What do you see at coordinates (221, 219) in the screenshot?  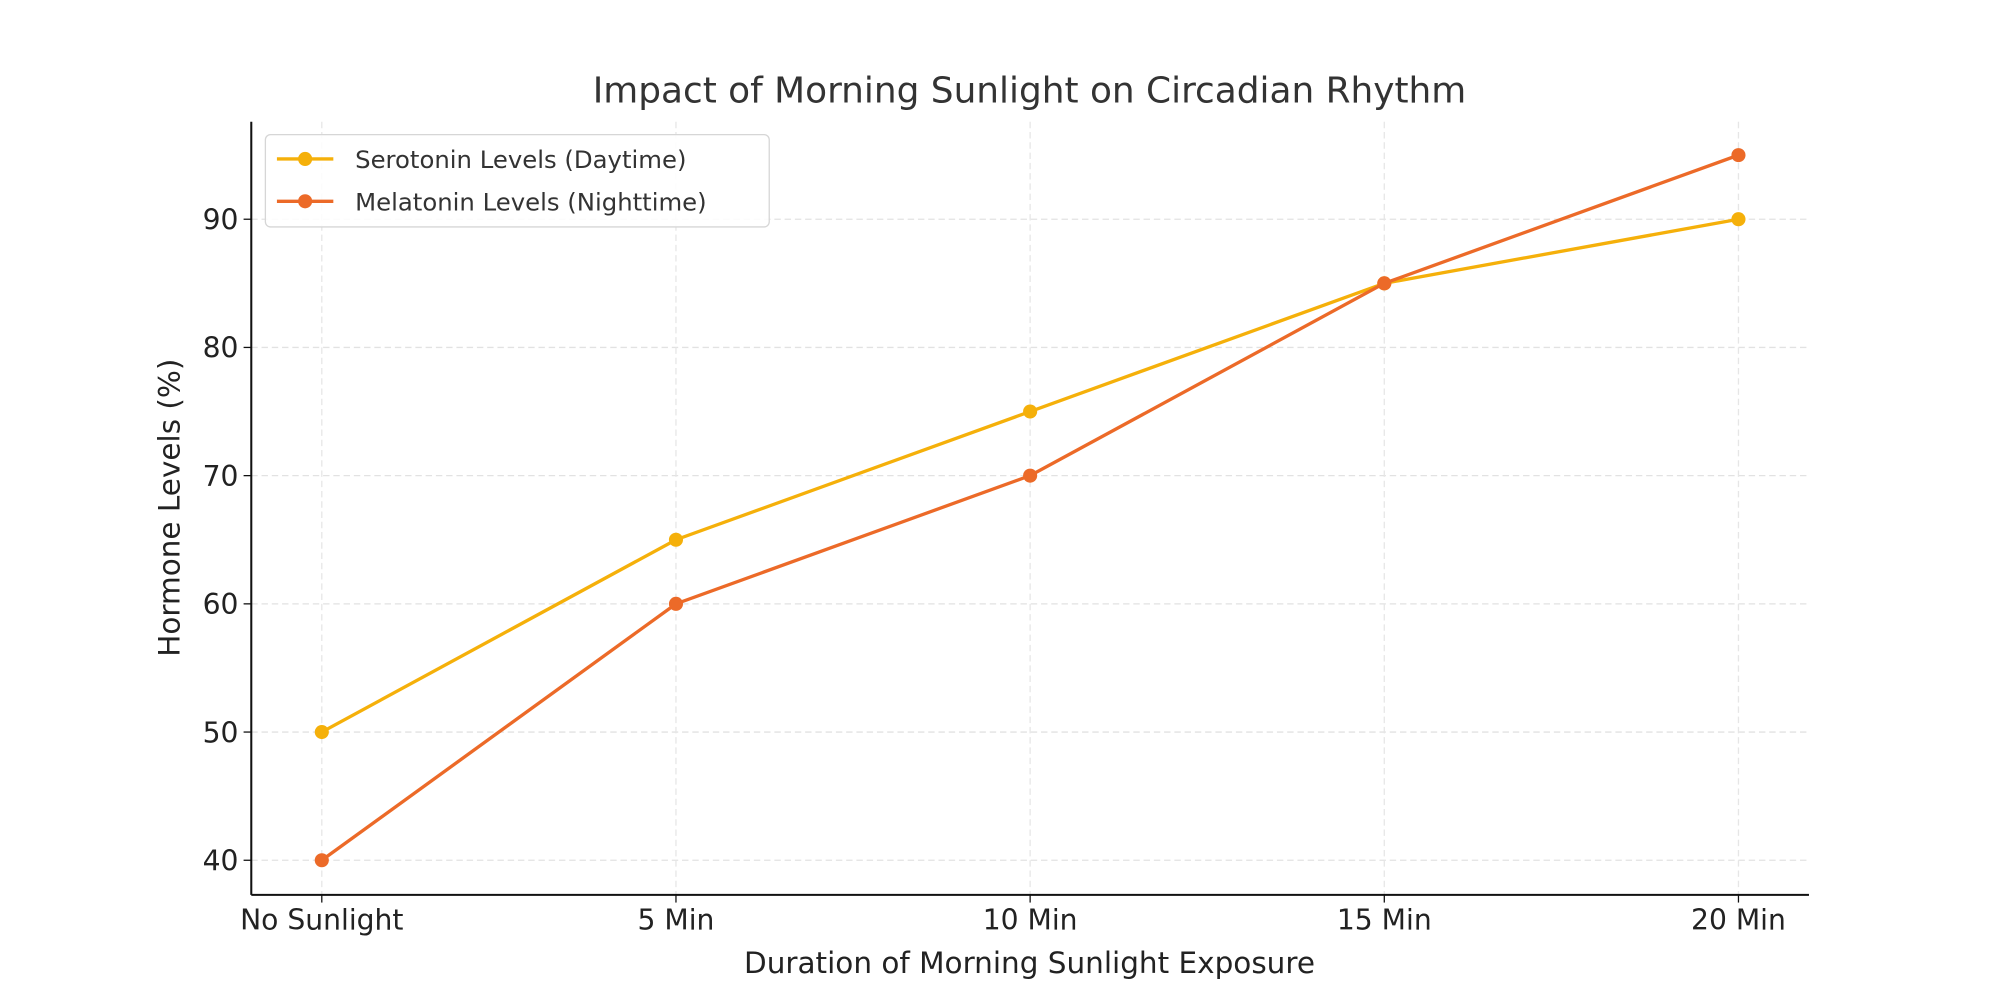 I see `y-tick-label: 90` at bounding box center [221, 219].